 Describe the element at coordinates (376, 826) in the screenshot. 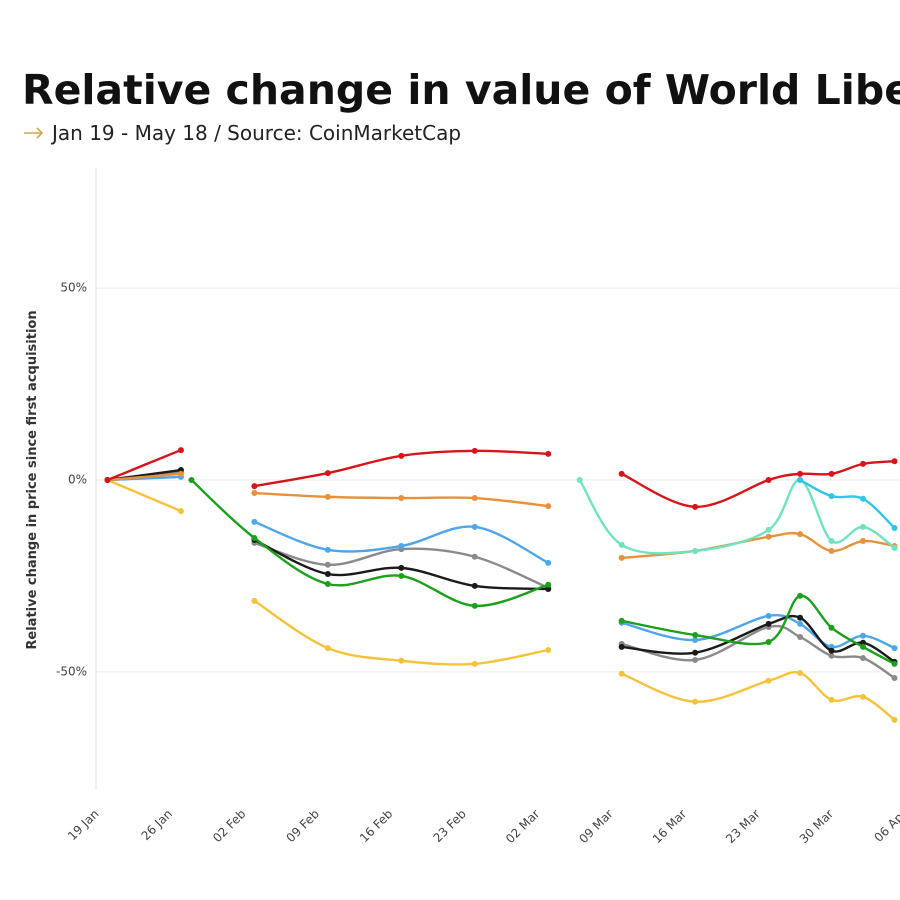

I see `x-tick-label: 16 Feb` at that location.